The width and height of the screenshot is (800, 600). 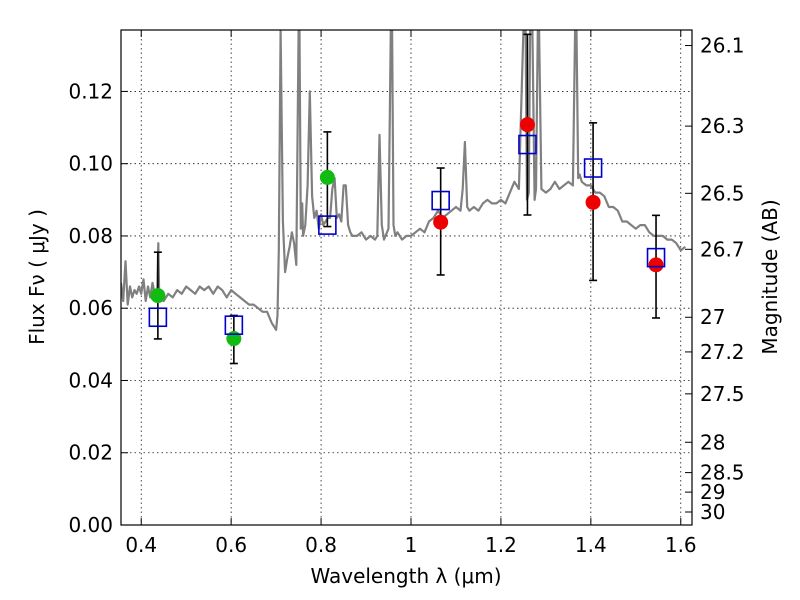 I want to click on y-tick-label: 0.02, so click(x=90, y=453).